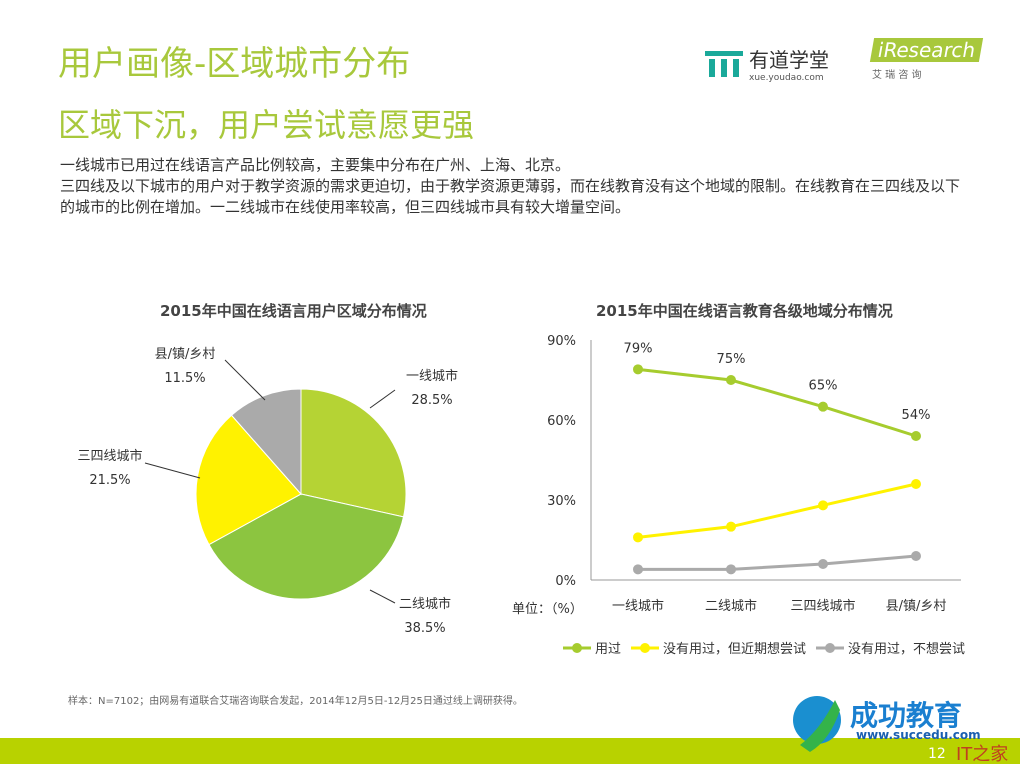 This screenshot has width=1020, height=765. I want to click on pie-value: 21.5%, so click(109, 480).